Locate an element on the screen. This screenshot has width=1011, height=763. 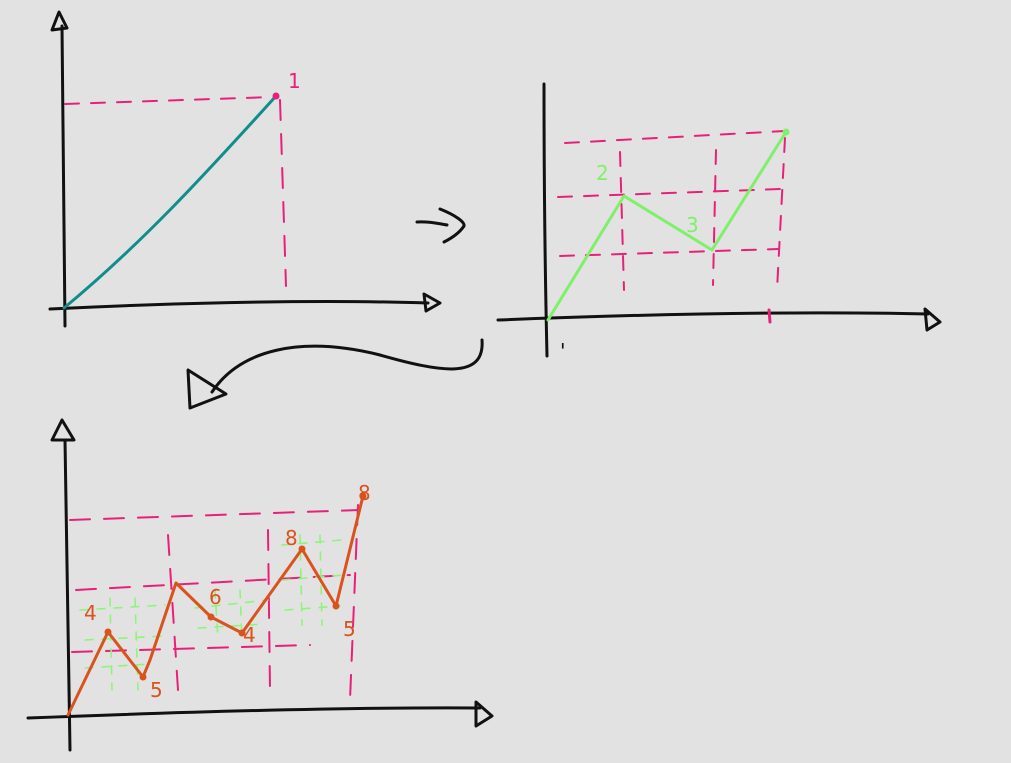
stage1-y-axis is located at coordinates (63, 176).